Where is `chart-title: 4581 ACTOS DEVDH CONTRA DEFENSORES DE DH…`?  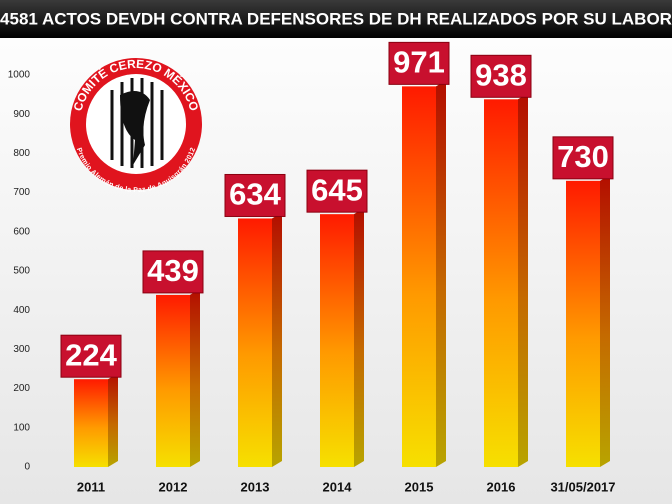 chart-title: 4581 ACTOS DEVDH CONTRA DEFENSORES DE DH… is located at coordinates (336, 18).